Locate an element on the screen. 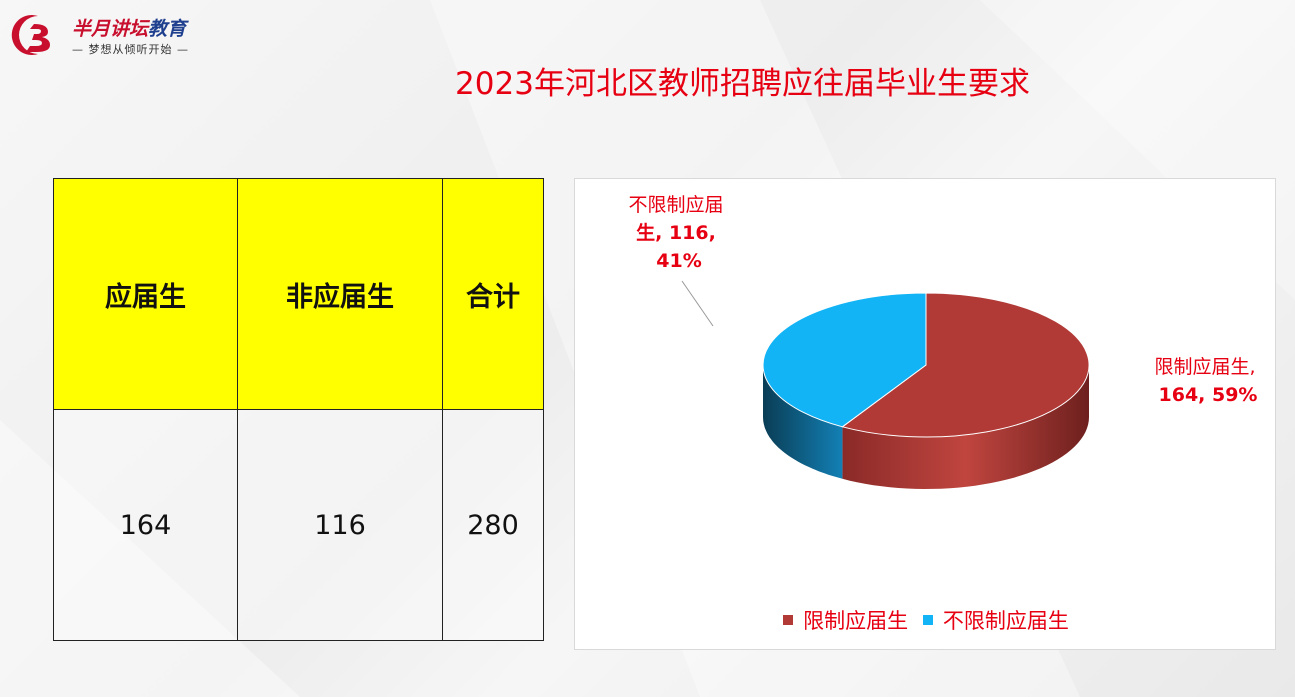  data-label-limited: 限制应届生, 164, 59% is located at coordinates (1207, 381).